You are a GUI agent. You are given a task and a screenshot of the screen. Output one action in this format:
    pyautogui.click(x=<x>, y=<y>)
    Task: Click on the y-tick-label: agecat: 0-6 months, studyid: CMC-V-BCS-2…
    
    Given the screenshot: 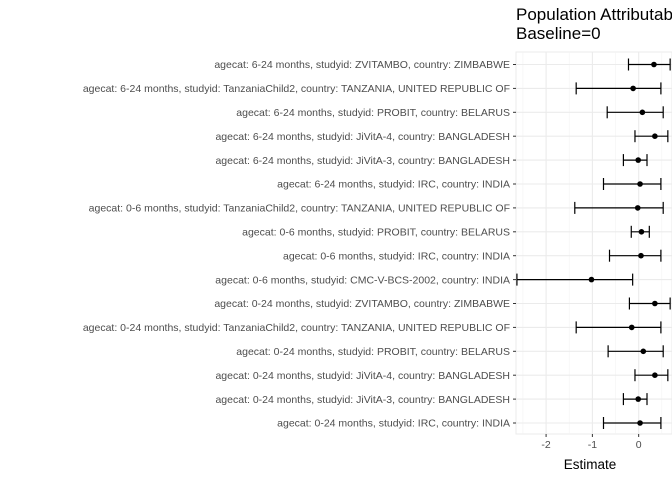 What is the action you would take?
    pyautogui.click(x=362, y=280)
    